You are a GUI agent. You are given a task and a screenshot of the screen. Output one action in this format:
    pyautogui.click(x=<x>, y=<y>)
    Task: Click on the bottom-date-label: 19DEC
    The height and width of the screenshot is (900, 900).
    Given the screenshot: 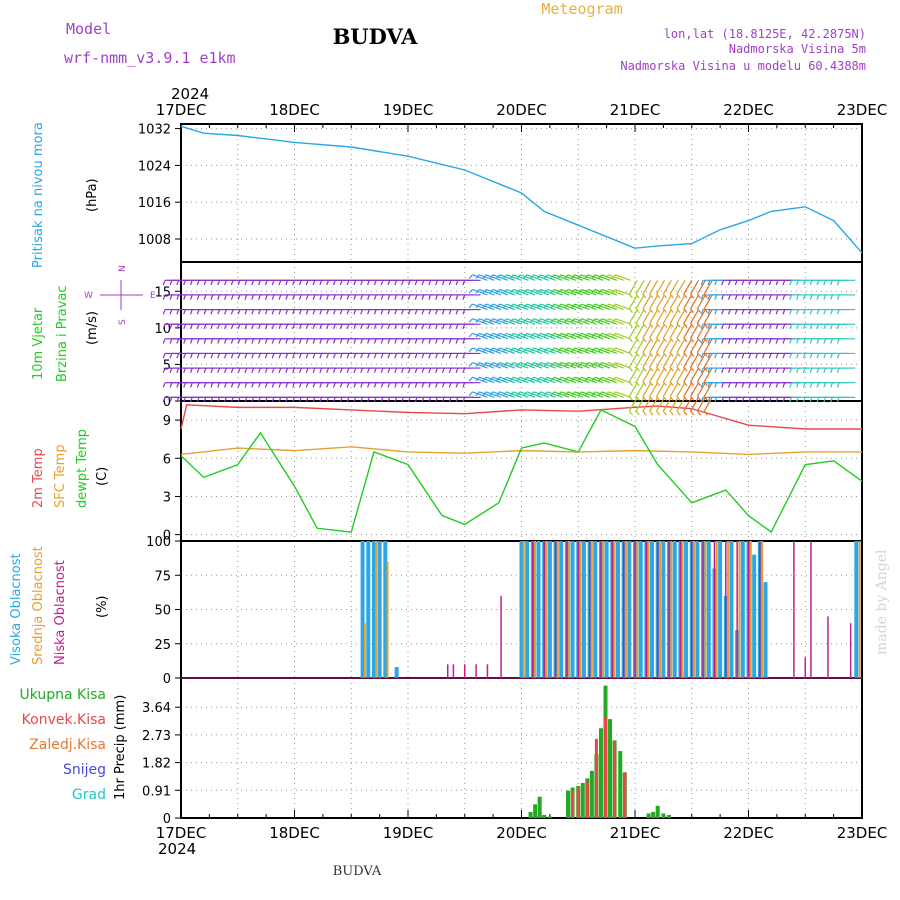 What is the action you would take?
    pyautogui.click(x=408, y=833)
    